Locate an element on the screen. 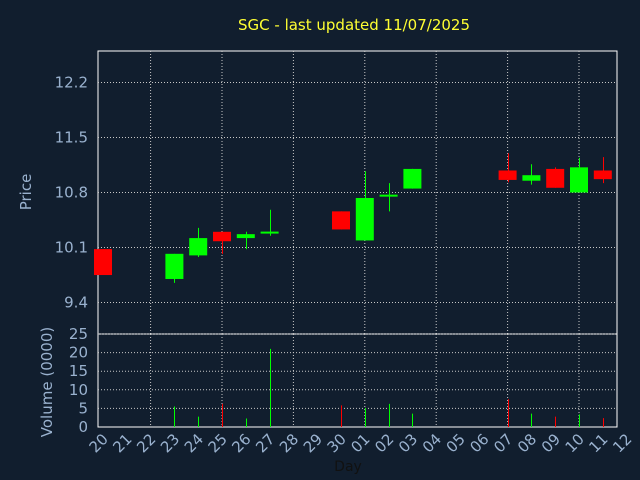 The image size is (640, 480). x-tick-label: 27 is located at coordinates (265, 443).